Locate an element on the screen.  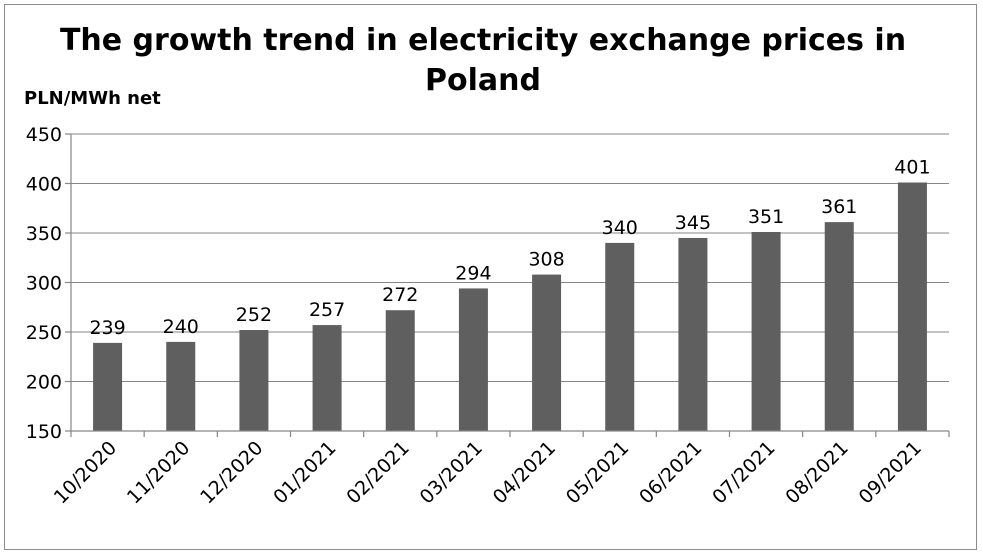
x-tick-label-11/2020: 11/2020 is located at coordinates (158, 472).